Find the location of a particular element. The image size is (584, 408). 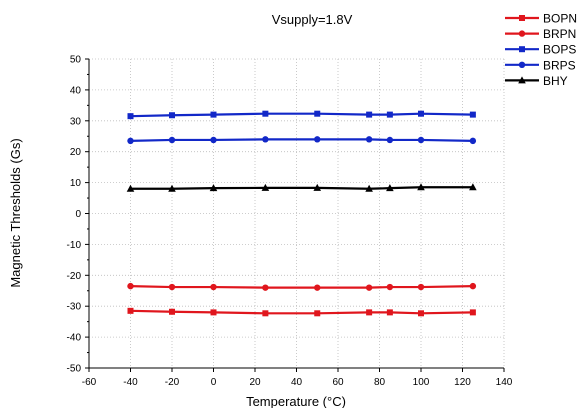

legend-label-brps: BRPS is located at coordinates (559, 65).